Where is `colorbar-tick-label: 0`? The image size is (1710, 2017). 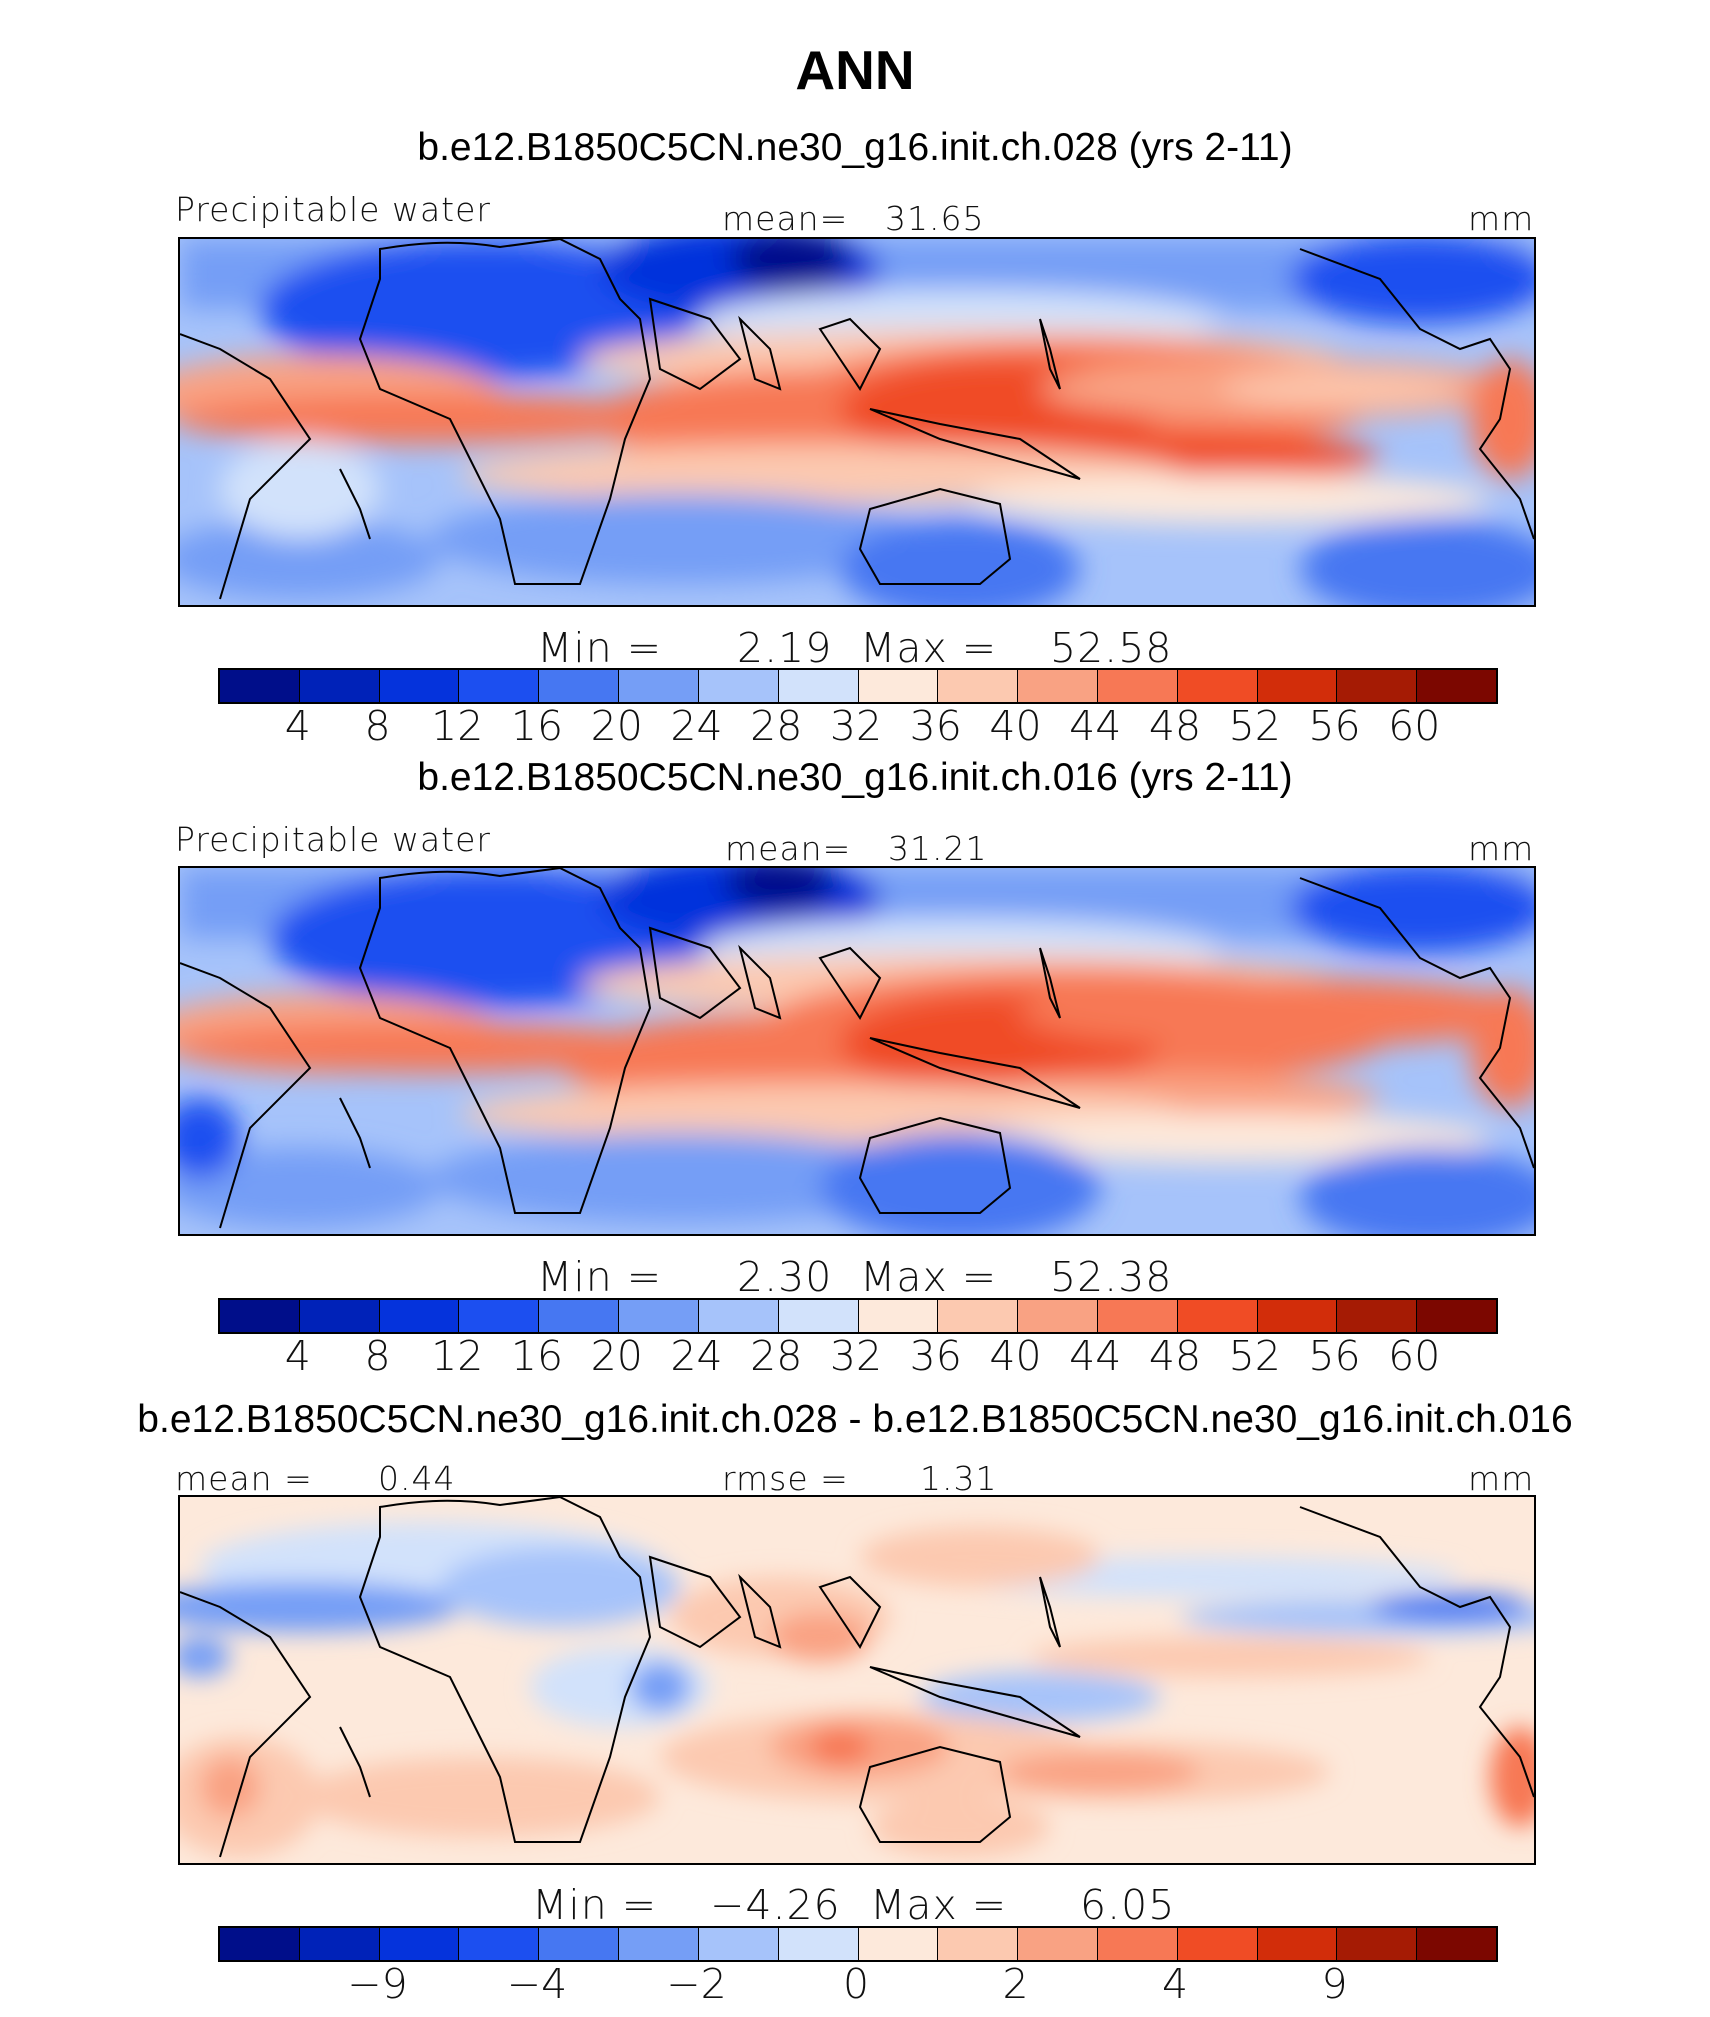
colorbar-tick-label: 0 is located at coordinates (856, 1984).